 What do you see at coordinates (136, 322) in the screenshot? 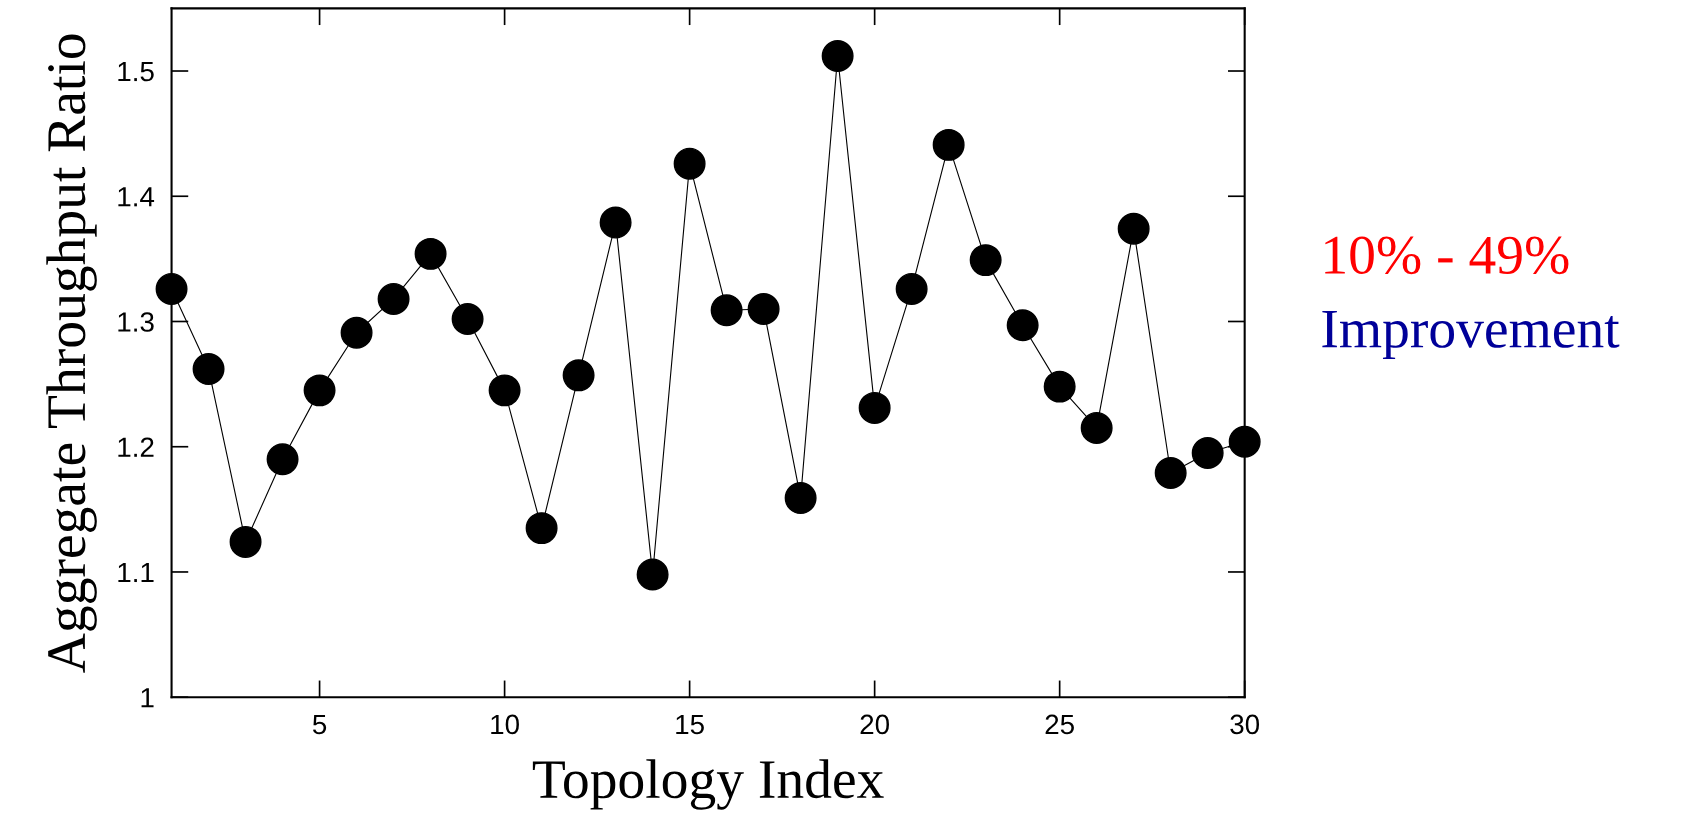
I see `y-tick-label: 1.3` at bounding box center [136, 322].